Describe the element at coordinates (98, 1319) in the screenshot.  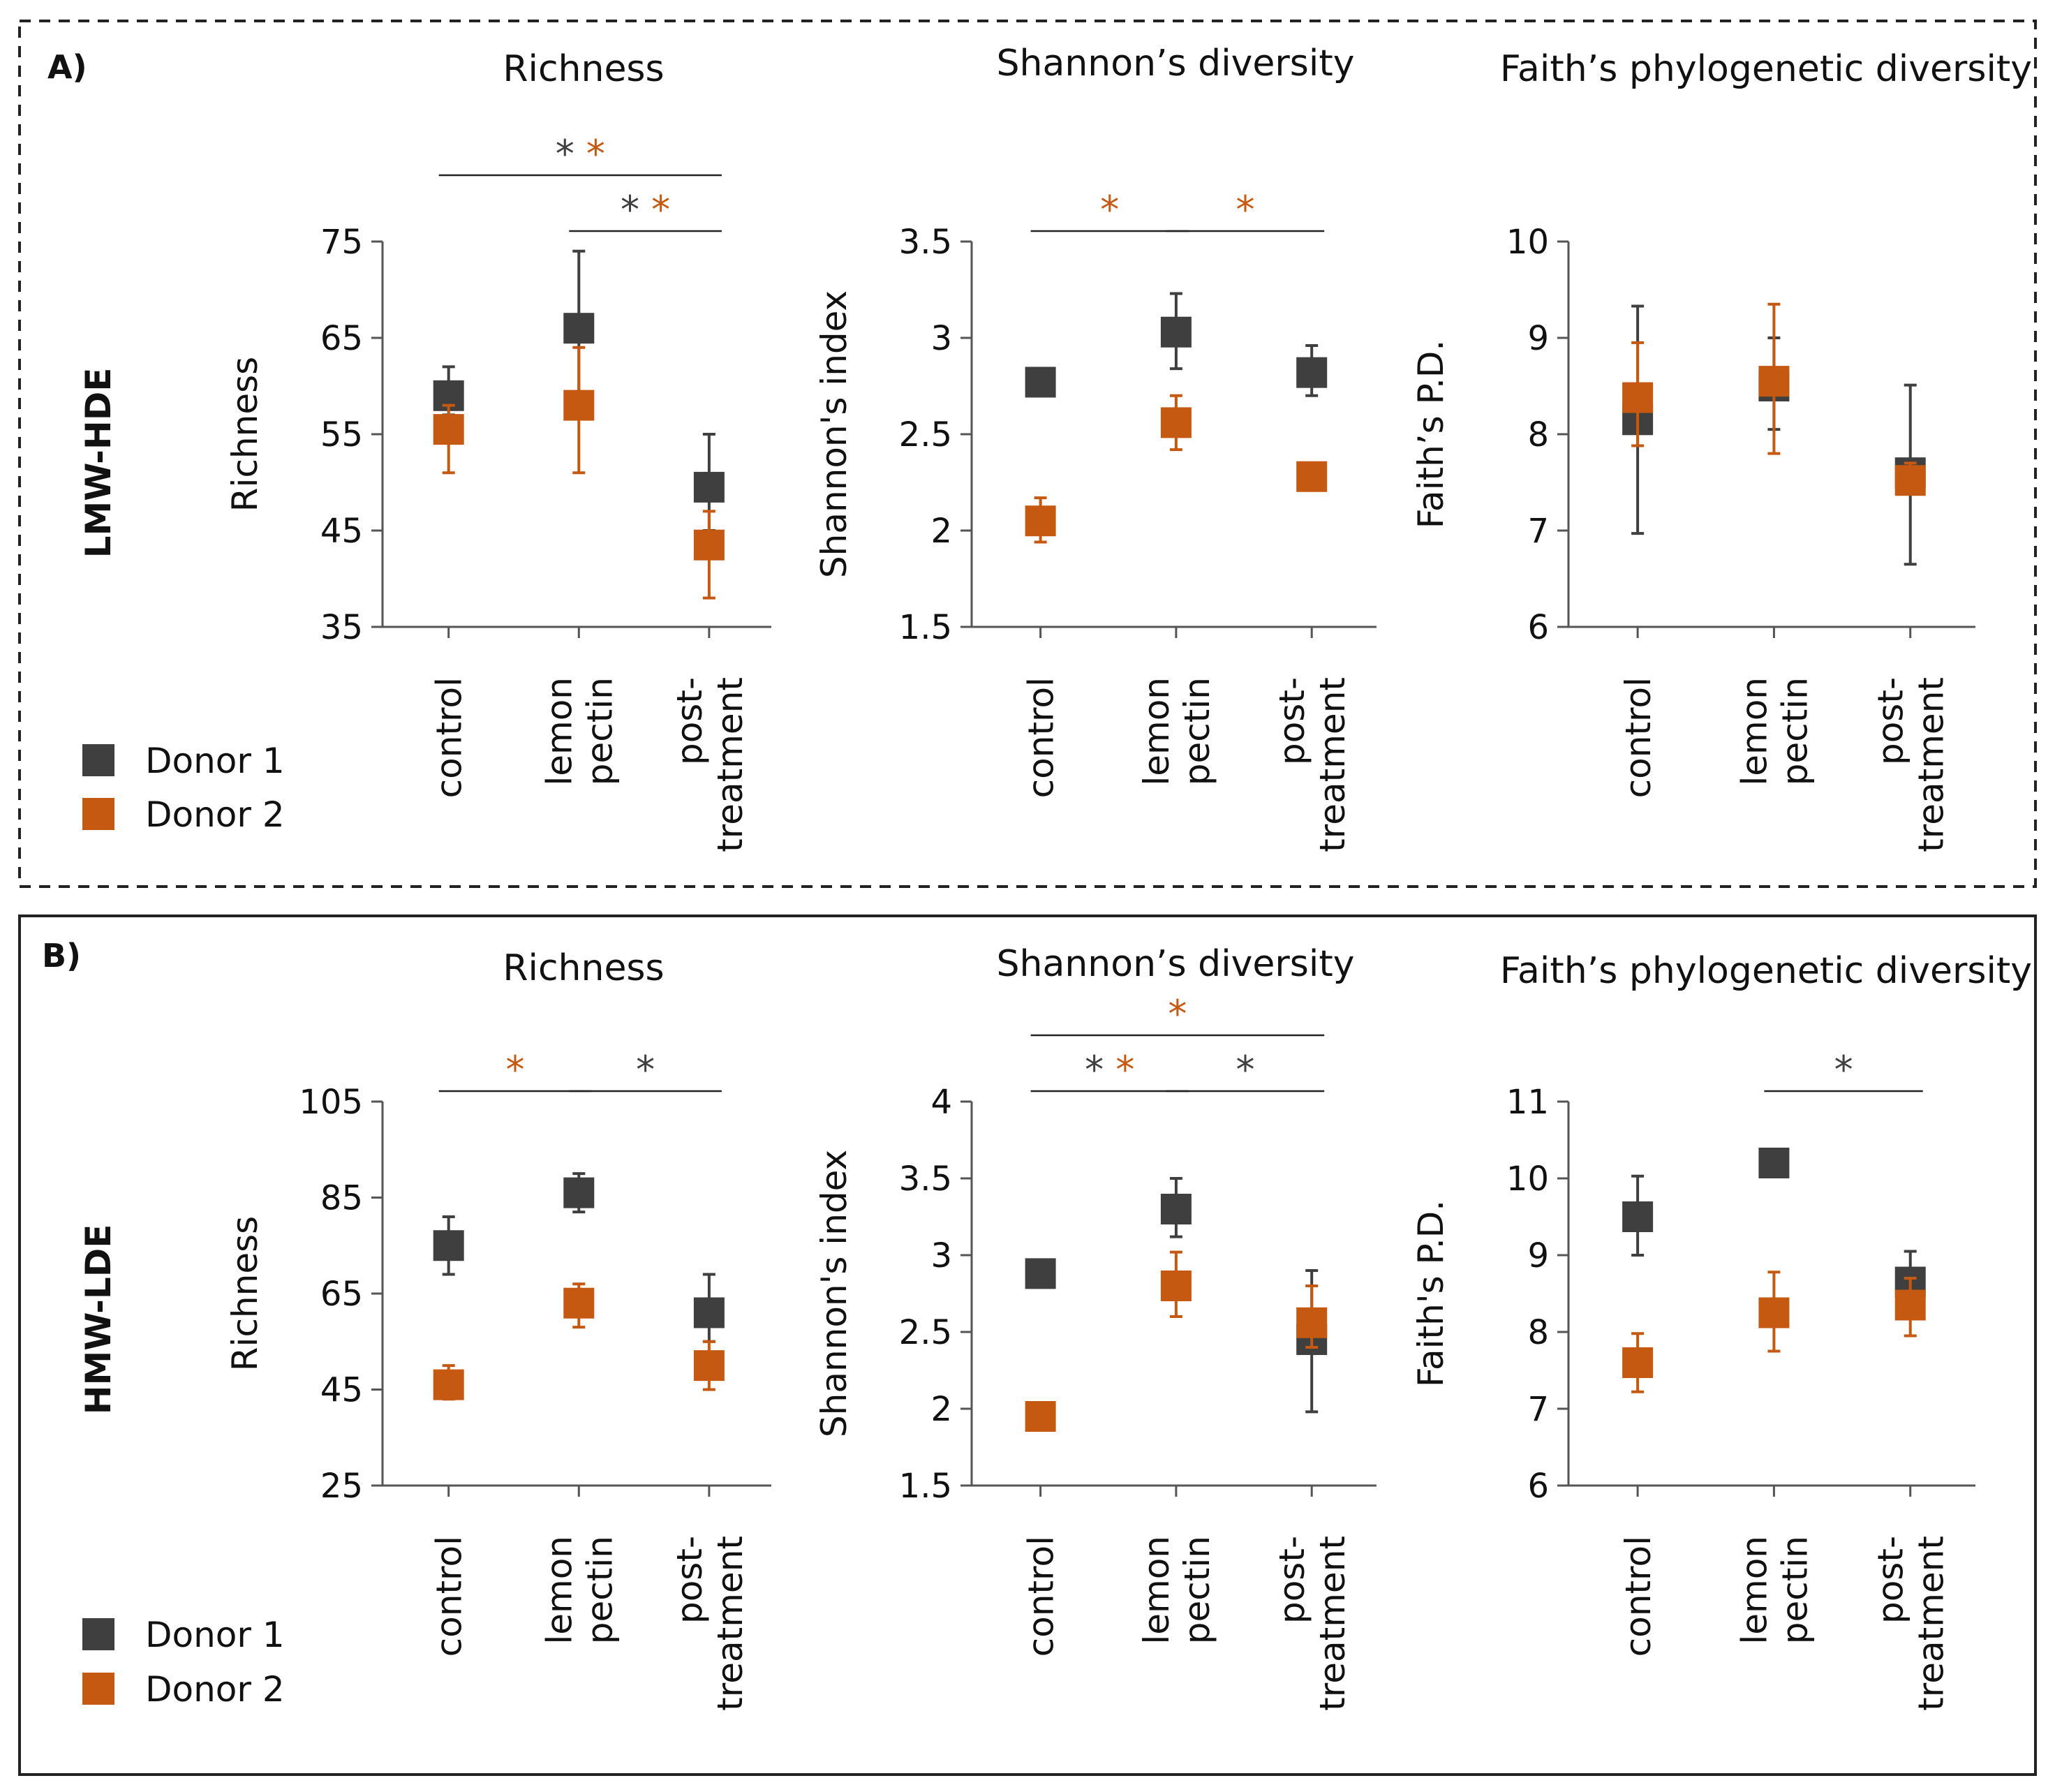
I see `row-label-b: HMW-LDE` at that location.